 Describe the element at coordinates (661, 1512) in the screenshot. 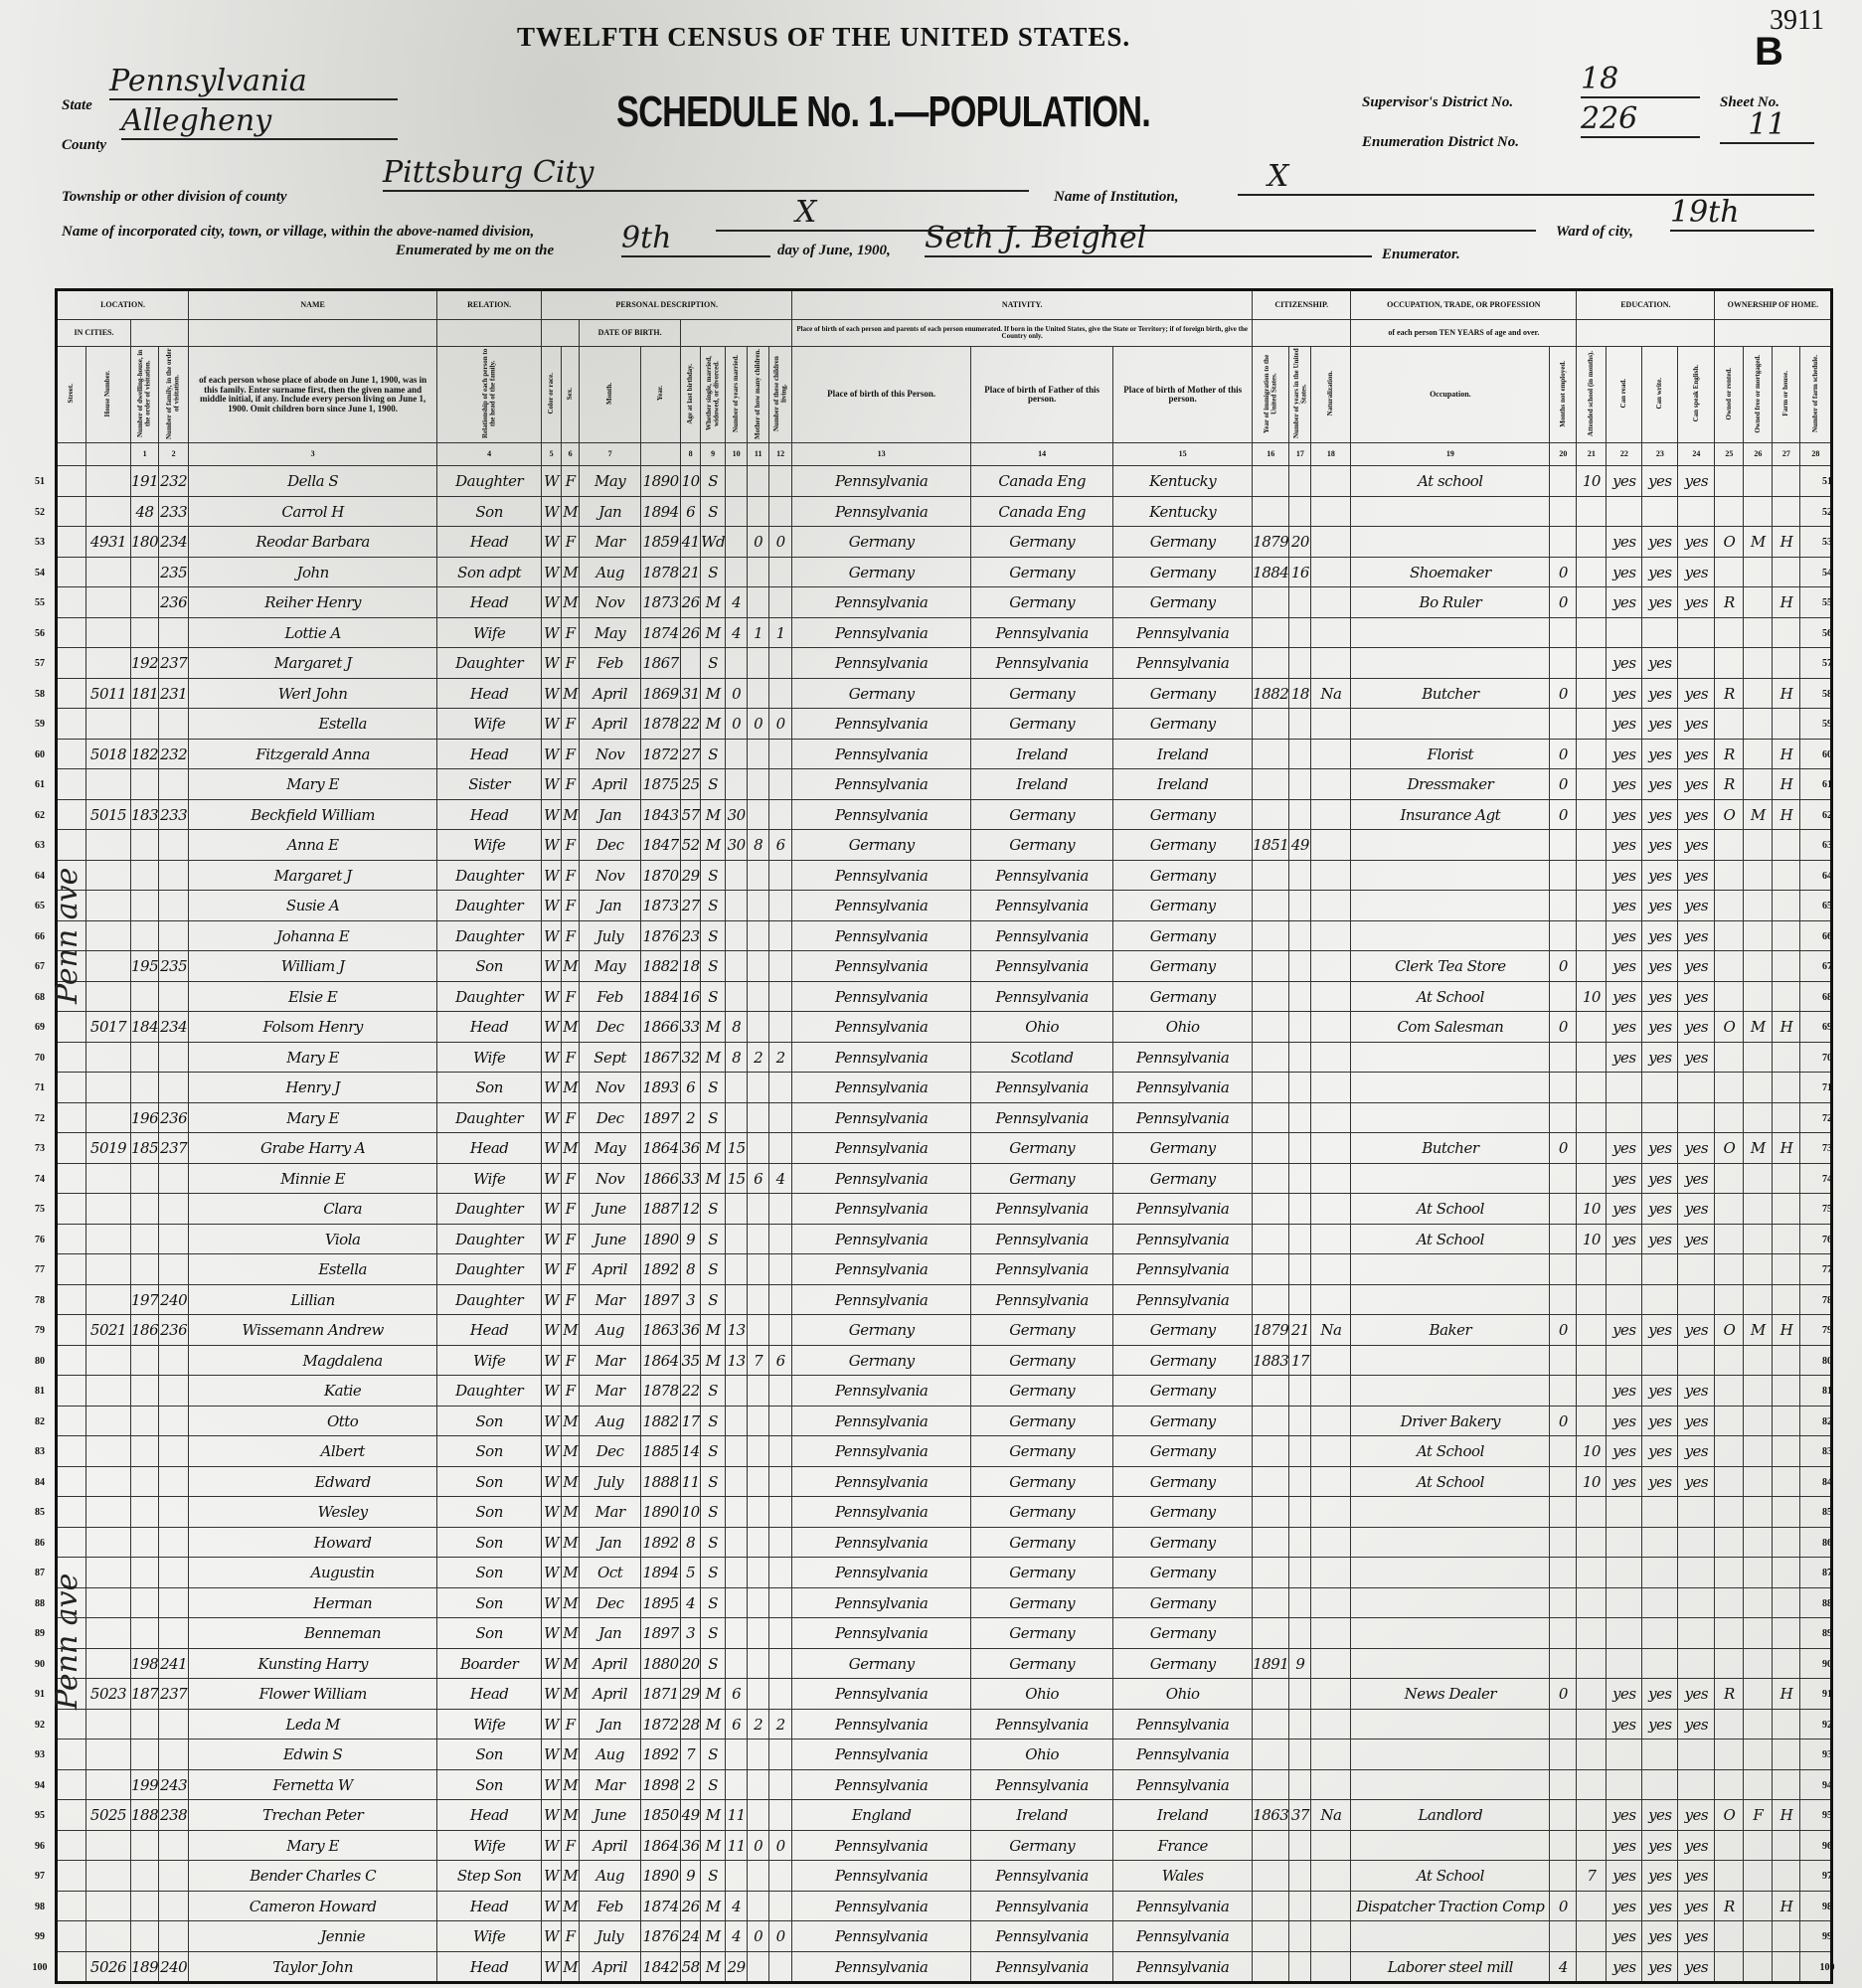

I see `cell-year: 1890` at that location.